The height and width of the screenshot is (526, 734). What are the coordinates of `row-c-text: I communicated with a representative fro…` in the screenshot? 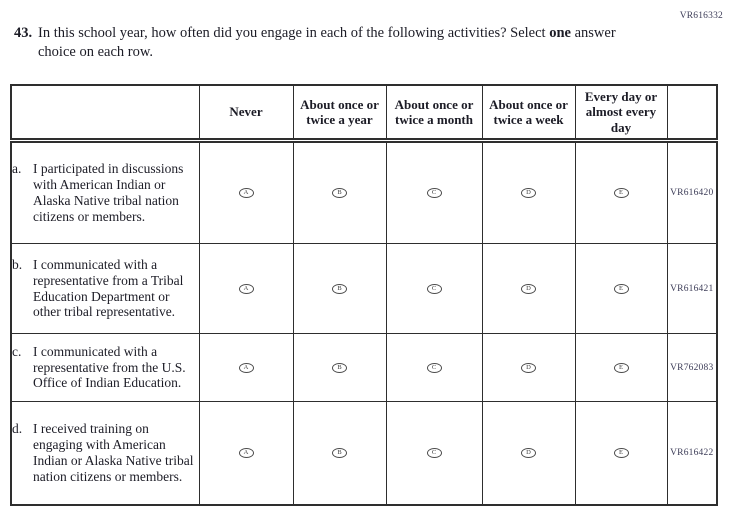 It's located at (109, 367).